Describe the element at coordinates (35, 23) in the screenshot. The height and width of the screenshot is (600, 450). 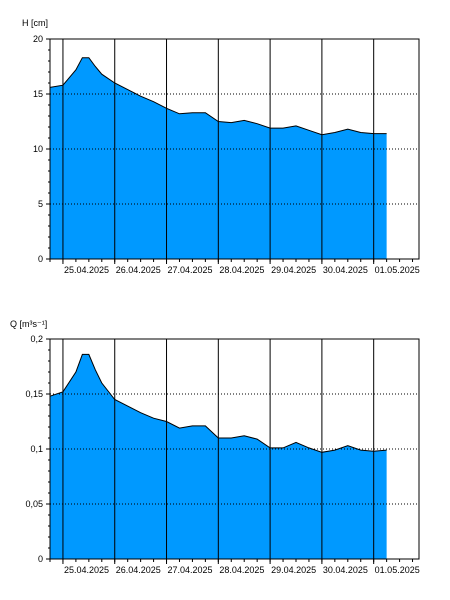
I see `y-axis-title: H [cm]` at that location.